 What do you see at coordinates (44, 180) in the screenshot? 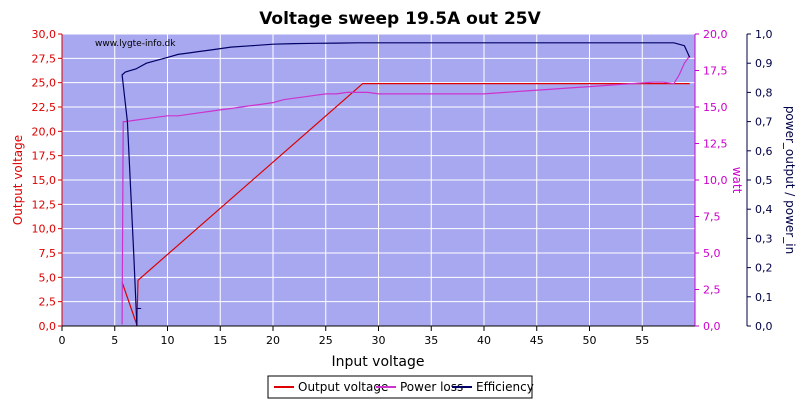
I see `left-tick-label: 15,0` at bounding box center [44, 180].